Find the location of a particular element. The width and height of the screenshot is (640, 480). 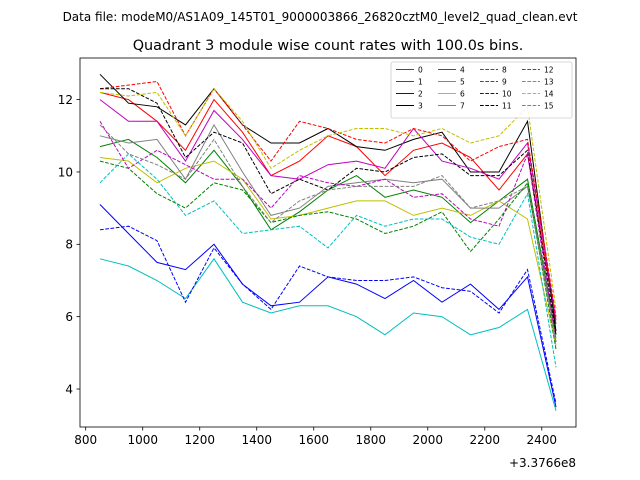

legend-label-4: 4 is located at coordinates (462, 69).